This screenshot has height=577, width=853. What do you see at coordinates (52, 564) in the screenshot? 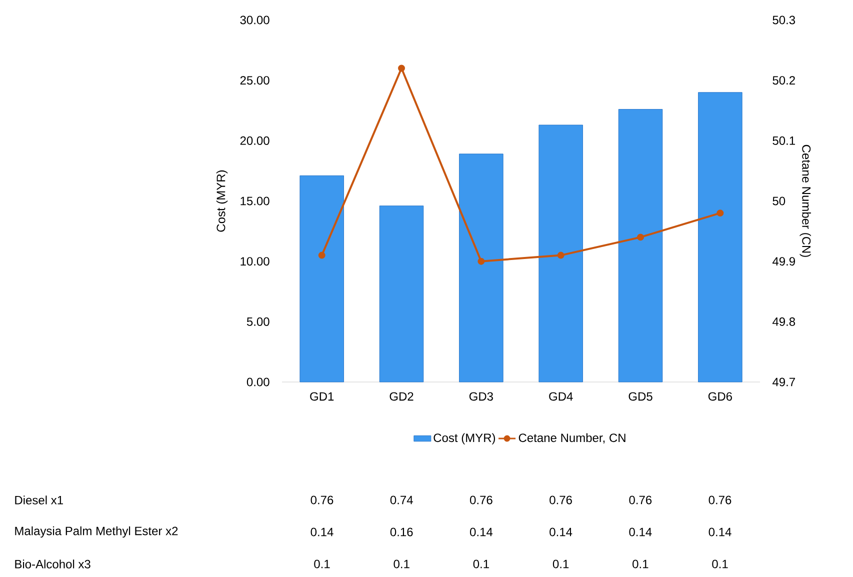
I see `text: Bio-Alcohol x3` at bounding box center [52, 564].